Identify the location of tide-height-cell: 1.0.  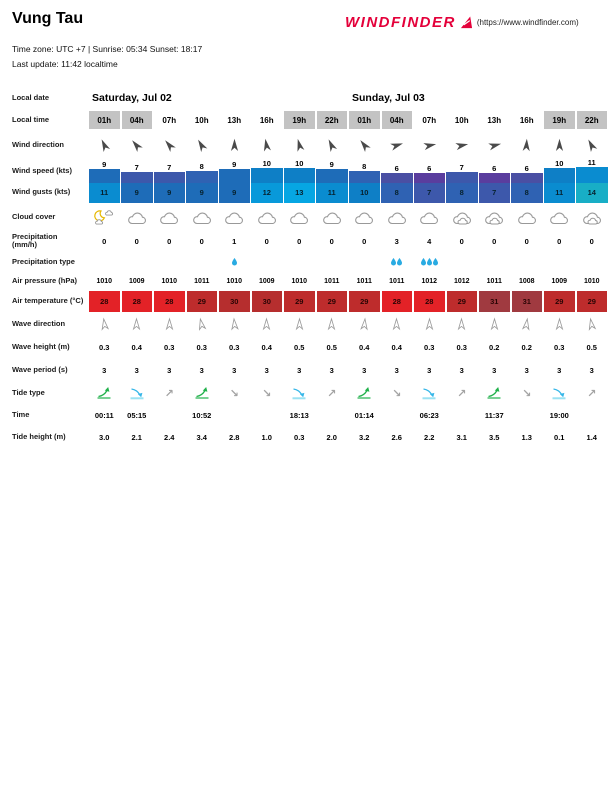
(266, 437).